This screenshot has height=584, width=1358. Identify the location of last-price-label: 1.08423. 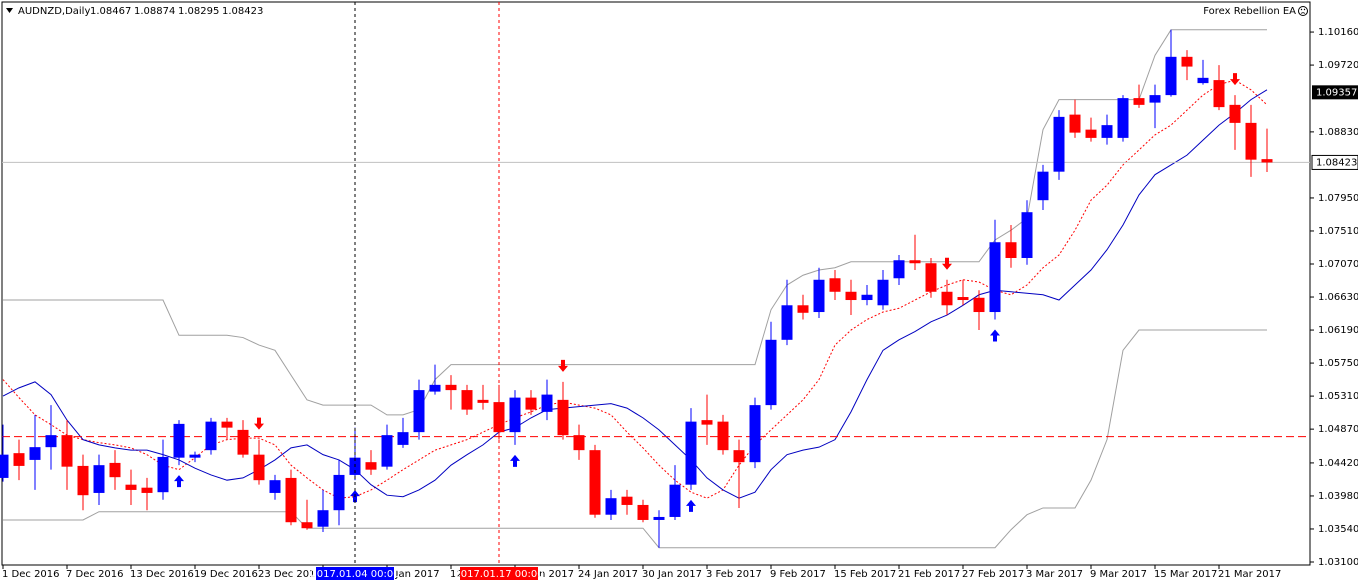
(1336, 162).